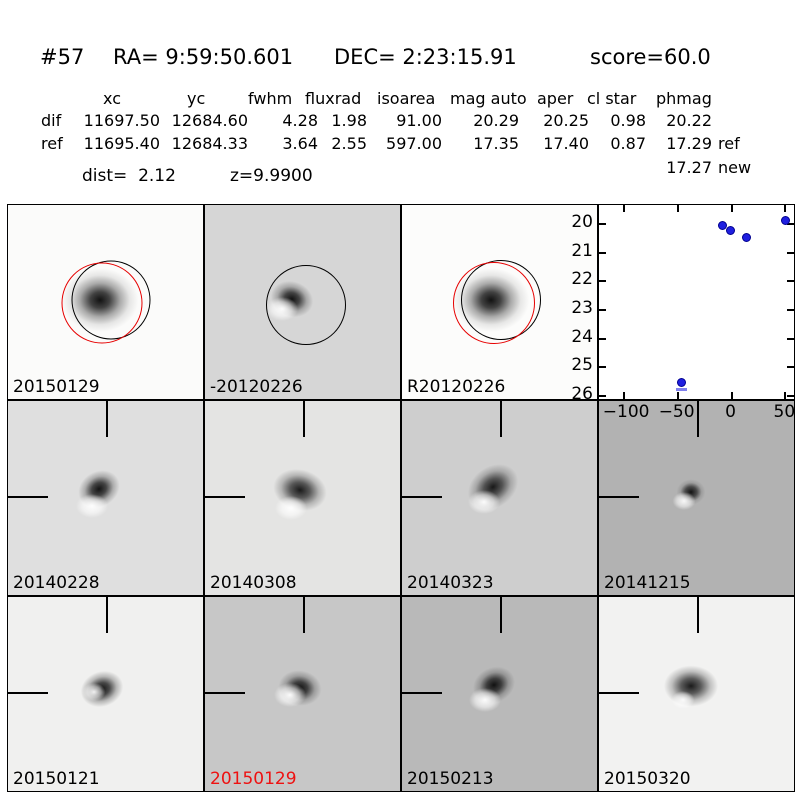 The width and height of the screenshot is (800, 800). I want to click on cutout-date-label: 20141215, so click(647, 583).